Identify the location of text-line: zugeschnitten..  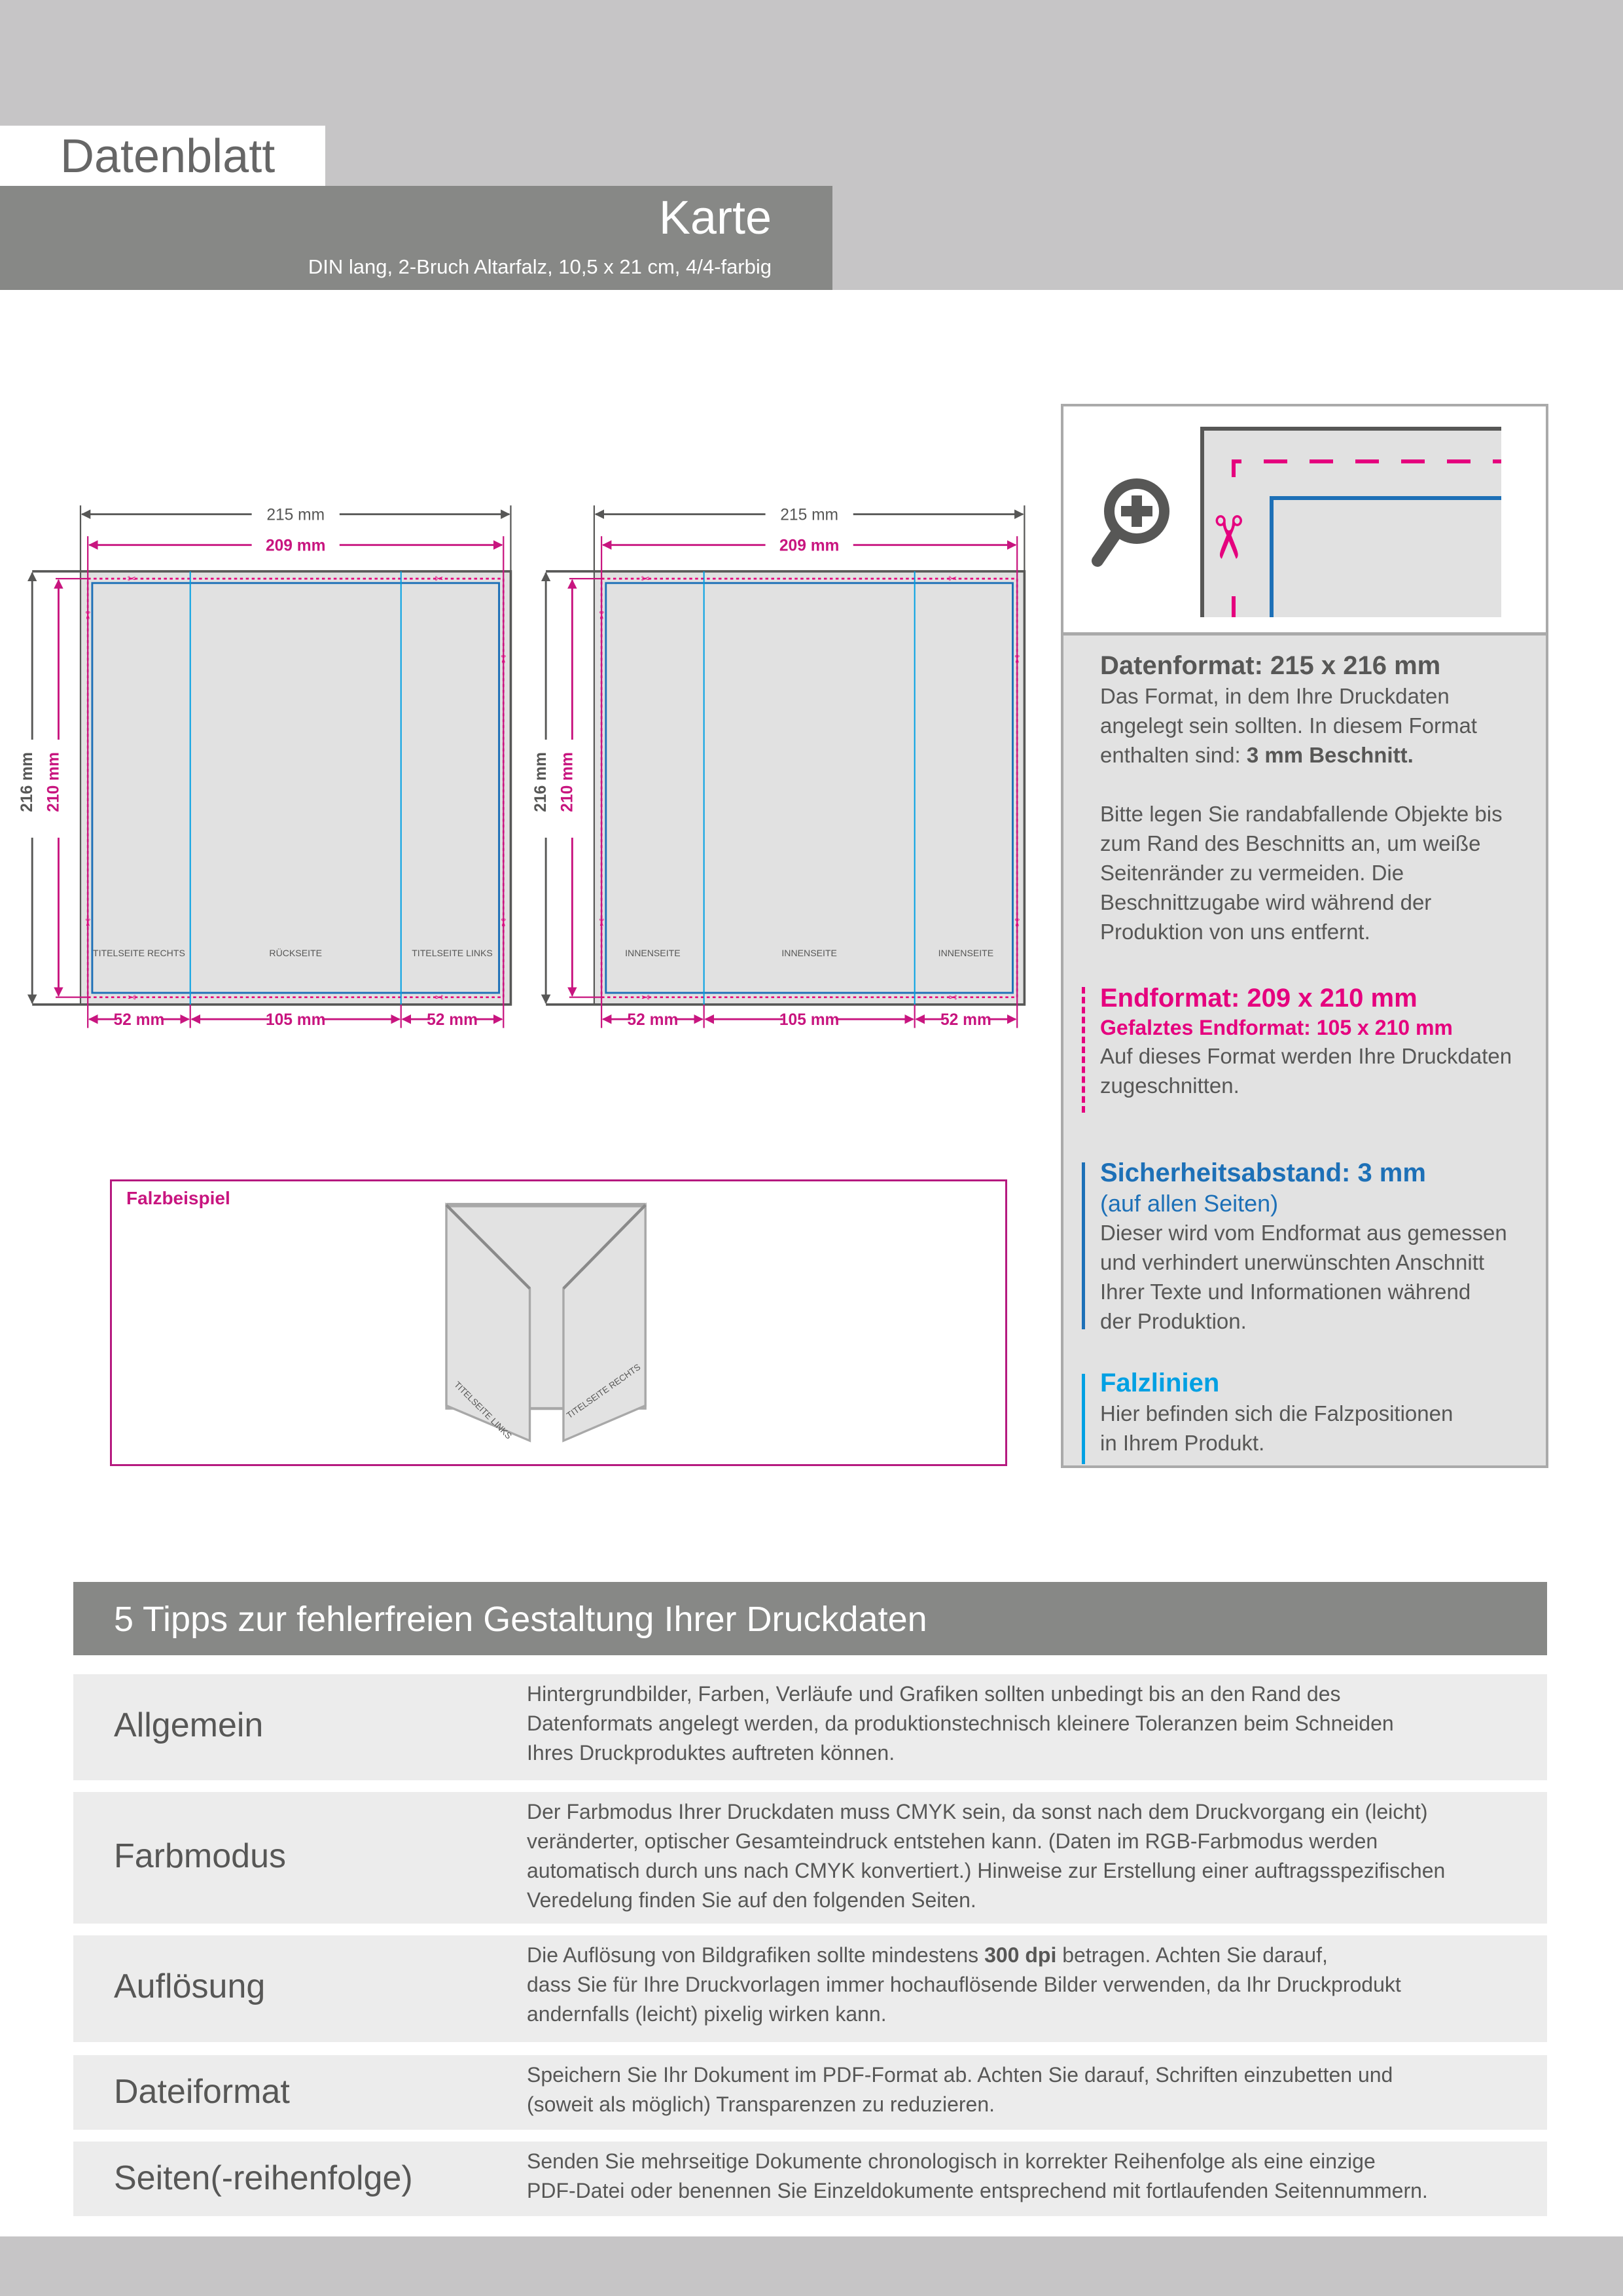
(1170, 1085).